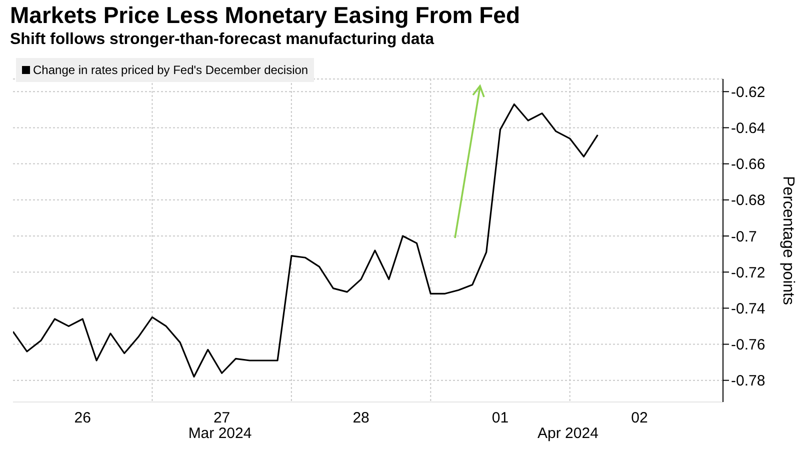 The image size is (808, 455). Describe the element at coordinates (220, 433) in the screenshot. I see `text: Mar 2024` at that location.